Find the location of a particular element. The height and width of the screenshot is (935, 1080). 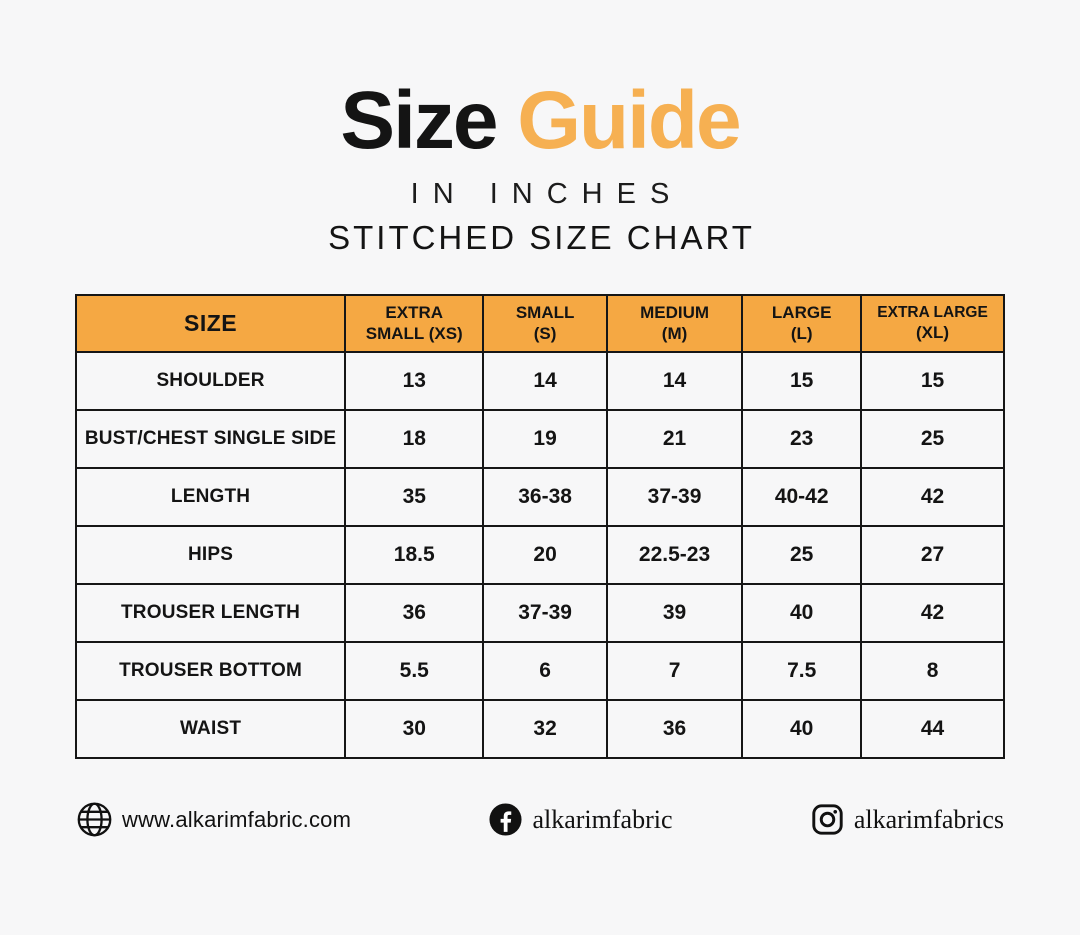

cell-waist-xs: 30 is located at coordinates (414, 729).